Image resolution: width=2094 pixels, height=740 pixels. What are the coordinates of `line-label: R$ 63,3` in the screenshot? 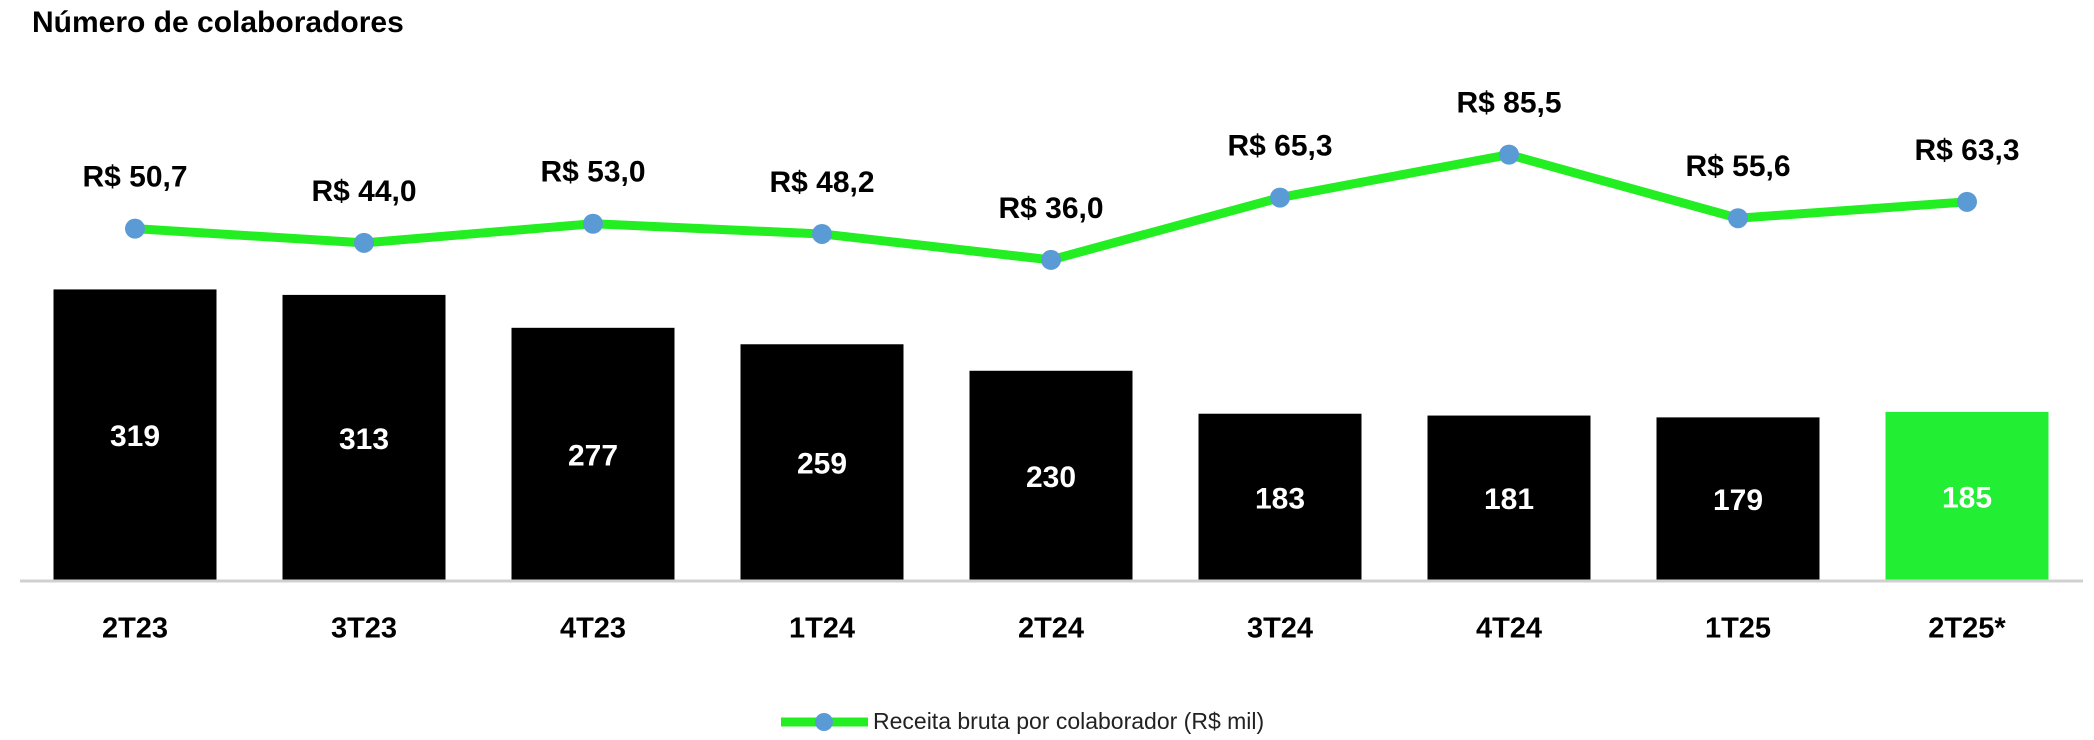 It's located at (1966, 150).